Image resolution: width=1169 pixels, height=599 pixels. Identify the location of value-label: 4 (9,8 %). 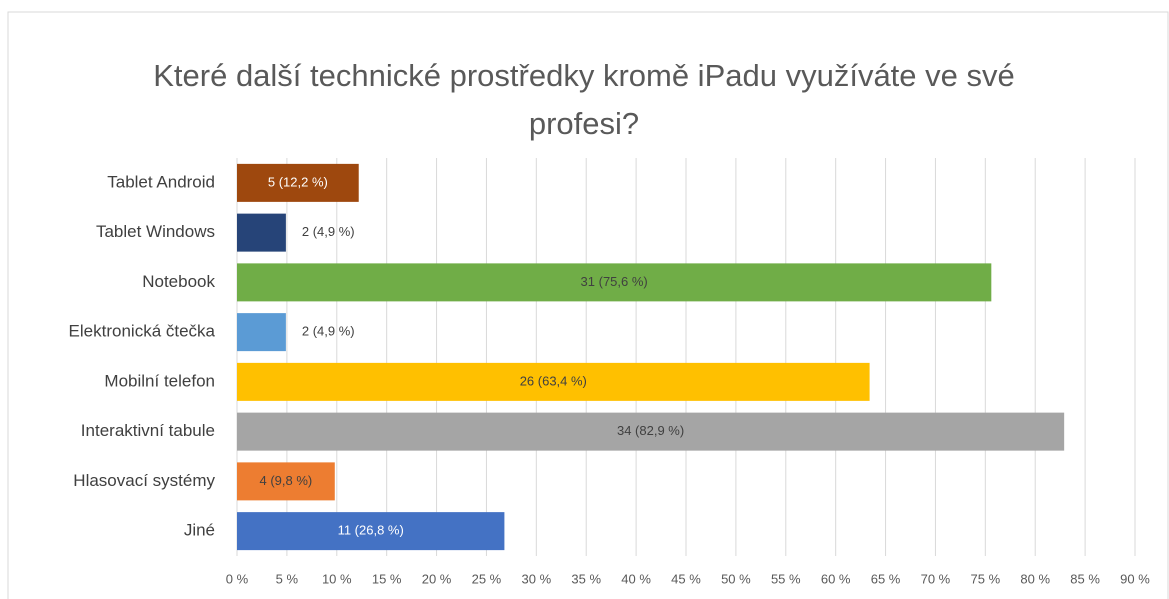
(286, 480).